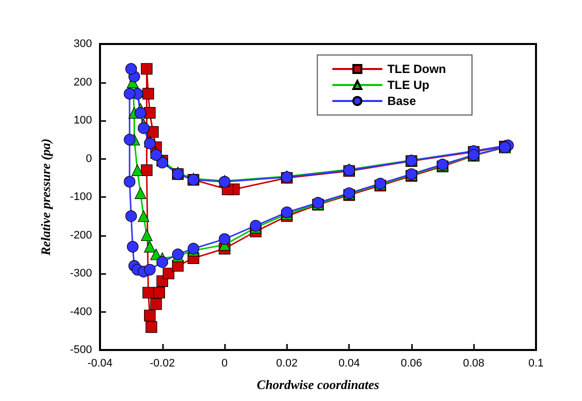 Image resolution: width=582 pixels, height=401 pixels. Describe the element at coordinates (408, 85) in the screenshot. I see `legend-label: TLE Up` at that location.